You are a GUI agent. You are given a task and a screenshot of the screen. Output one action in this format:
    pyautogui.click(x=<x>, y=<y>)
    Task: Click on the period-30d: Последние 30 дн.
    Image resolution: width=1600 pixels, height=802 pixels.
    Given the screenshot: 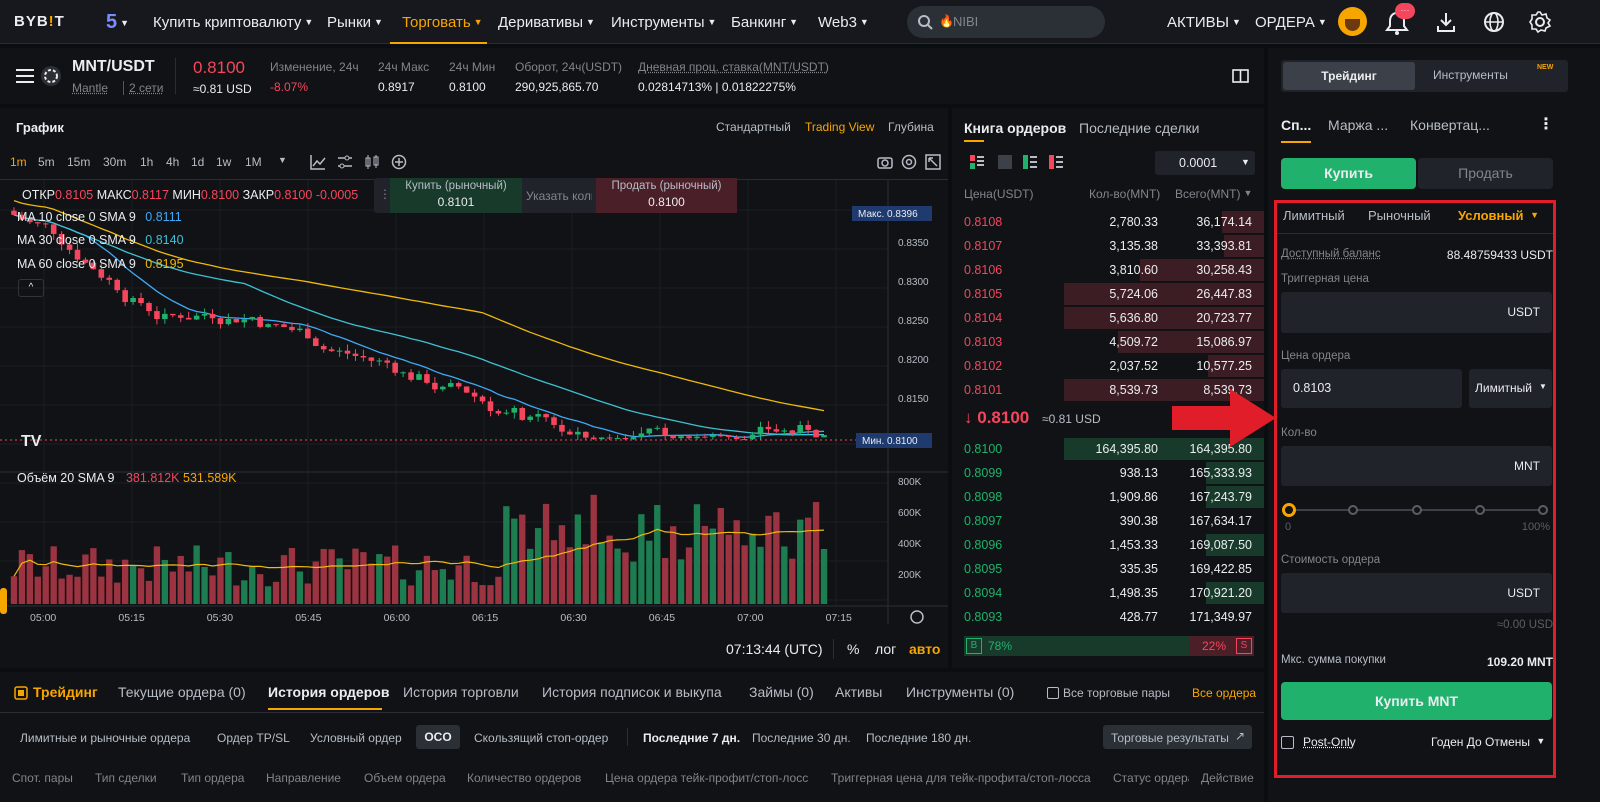 What is the action you would take?
    pyautogui.click(x=801, y=738)
    